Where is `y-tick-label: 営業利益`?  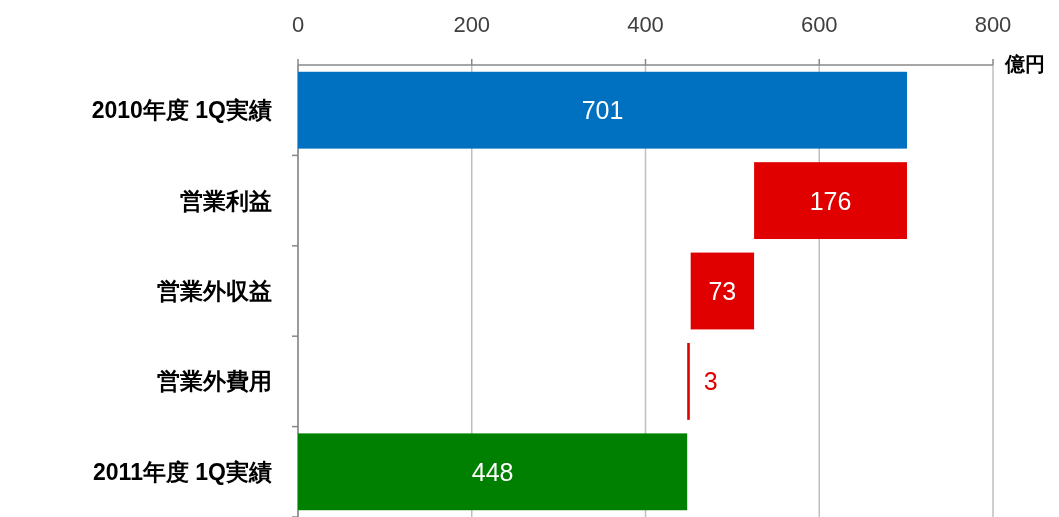 y-tick-label: 営業利益 is located at coordinates (226, 200).